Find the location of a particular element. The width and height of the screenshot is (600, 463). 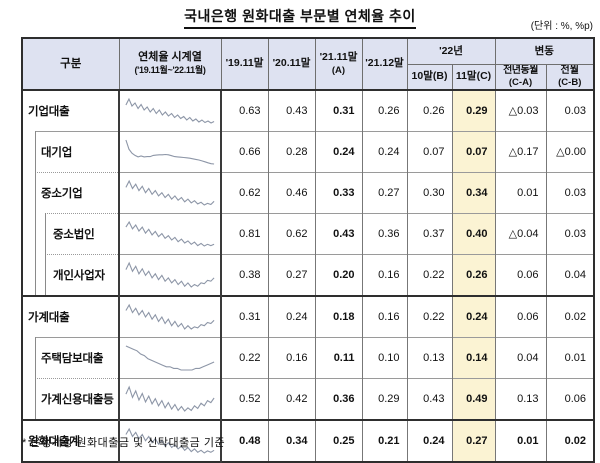

row-label-cell: 개인사업자 is located at coordinates (70, 275).